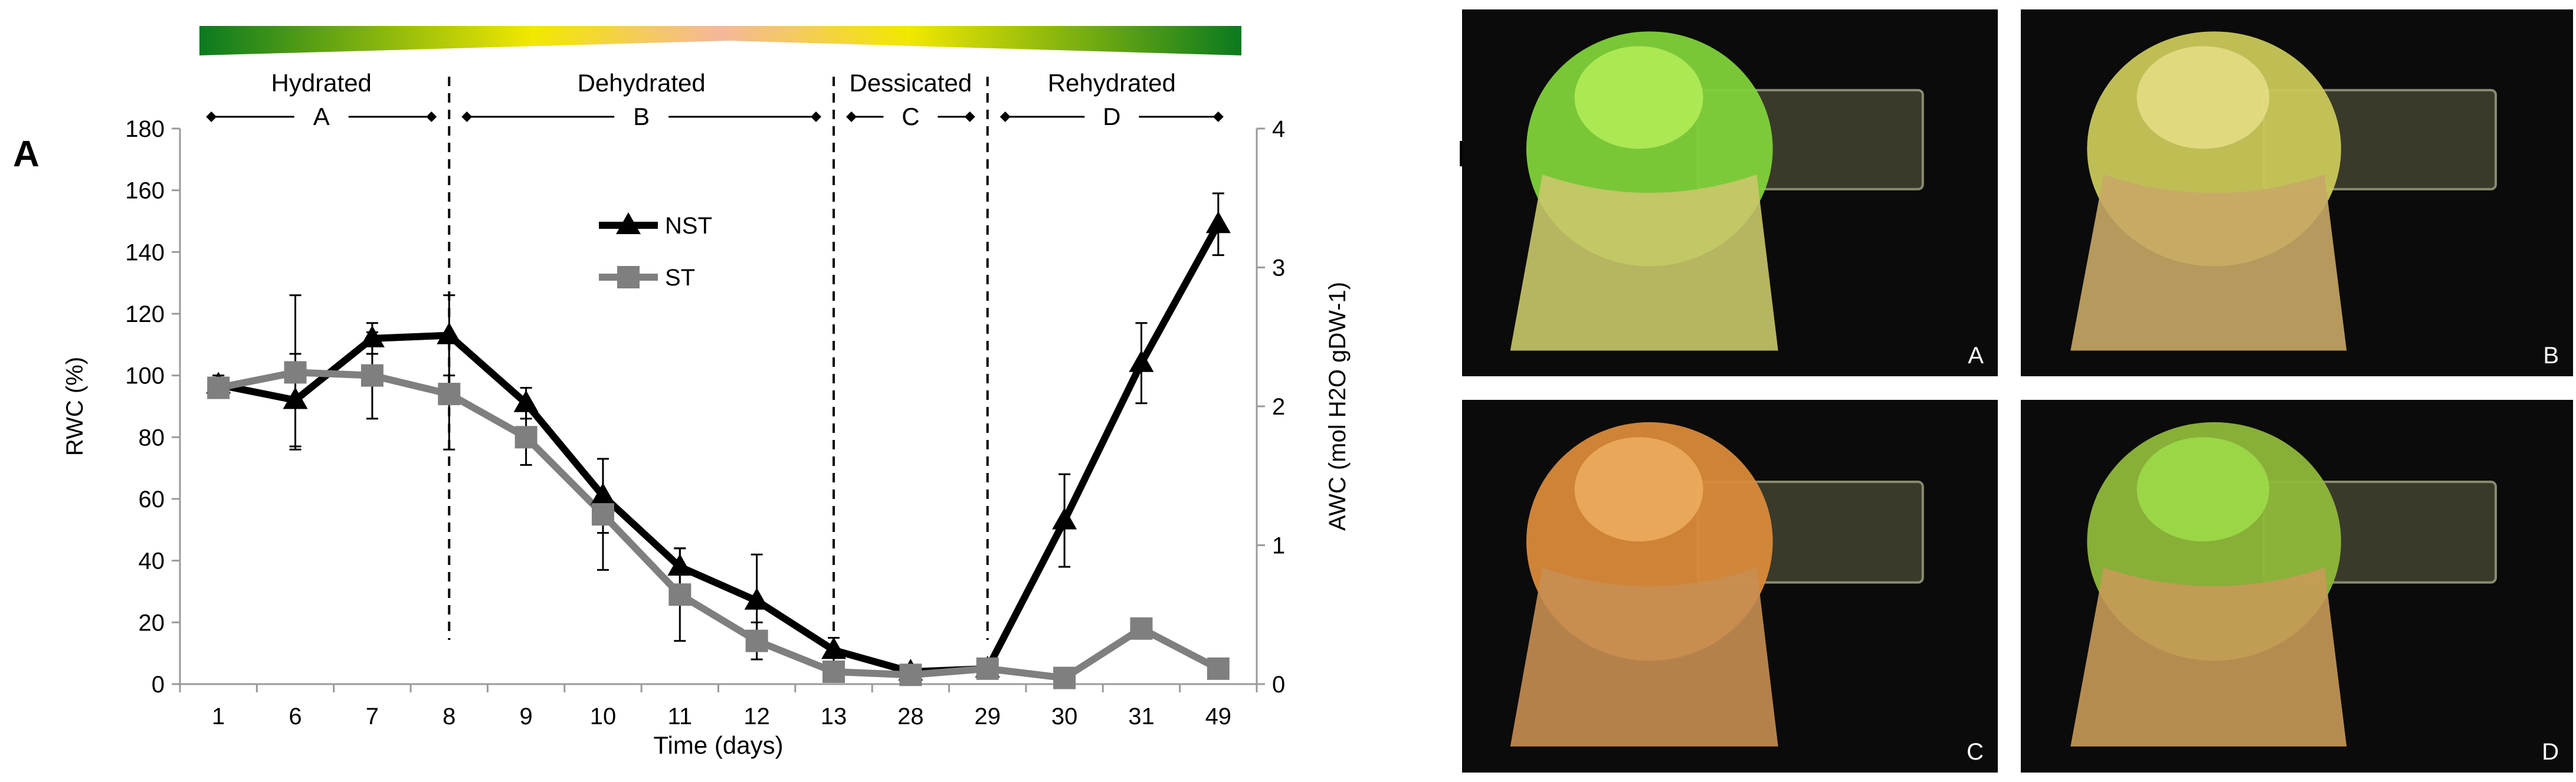  What do you see at coordinates (1278, 407) in the screenshot?
I see `y2-tick-label: 2` at bounding box center [1278, 407].